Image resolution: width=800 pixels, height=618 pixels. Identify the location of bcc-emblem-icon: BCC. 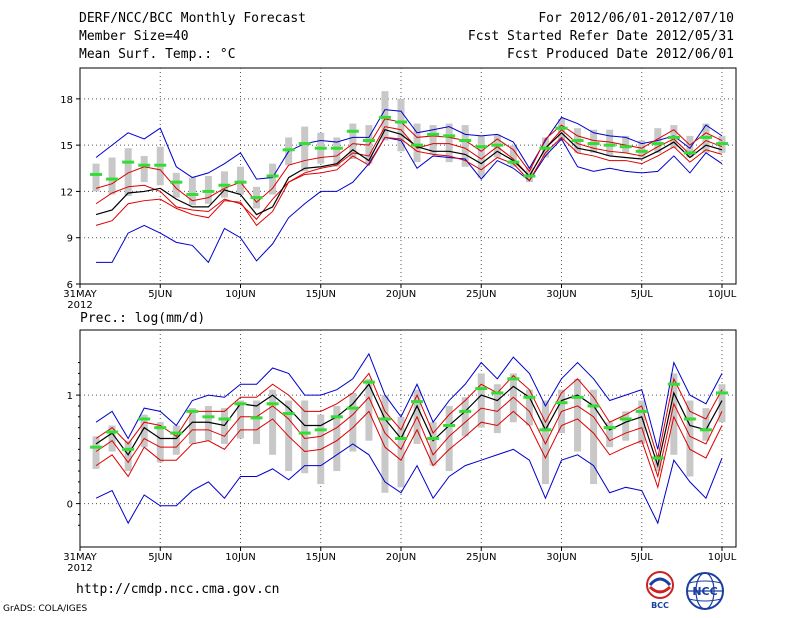
(660, 590).